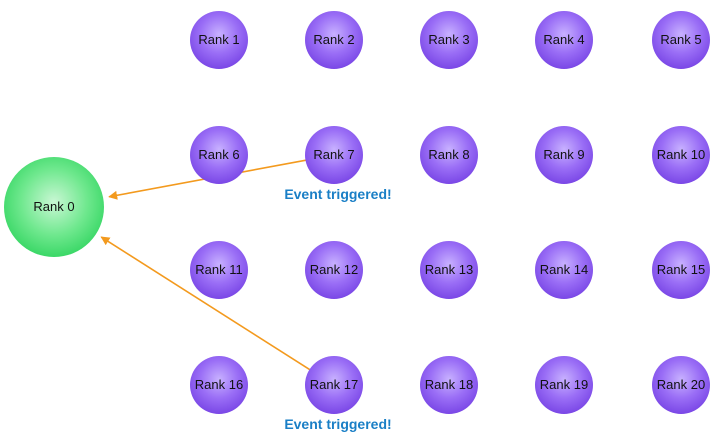 The width and height of the screenshot is (725, 442). I want to click on node-label: Rank 2, so click(333, 39).